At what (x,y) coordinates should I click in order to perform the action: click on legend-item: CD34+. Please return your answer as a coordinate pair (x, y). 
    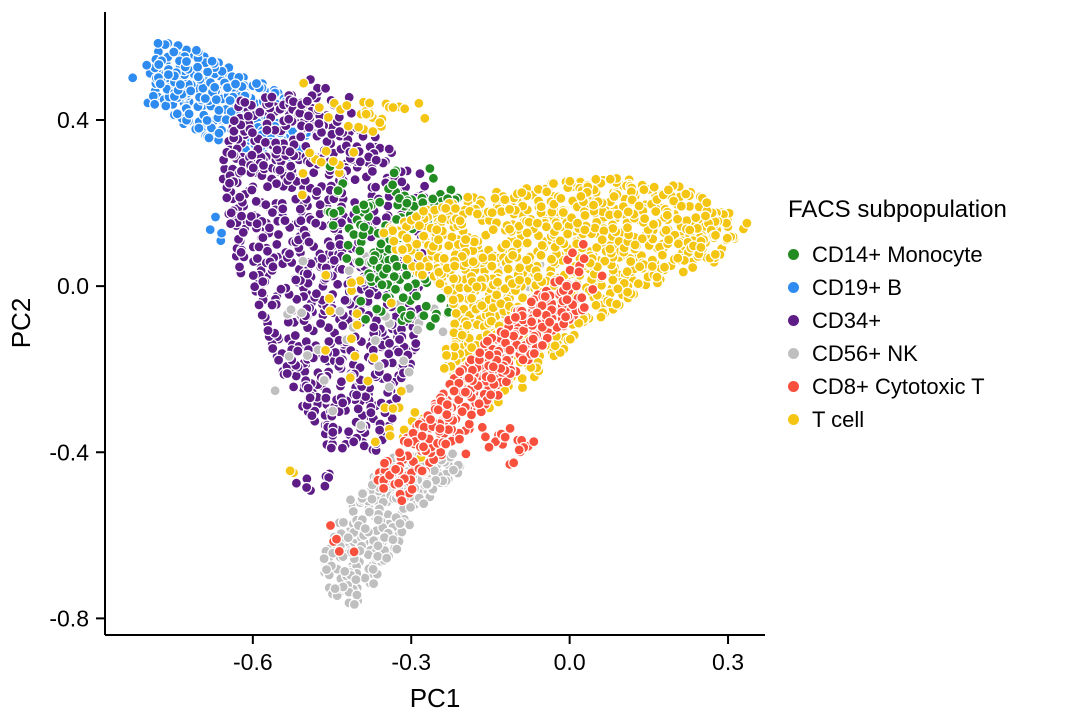
    Looking at the image, I should click on (897, 320).